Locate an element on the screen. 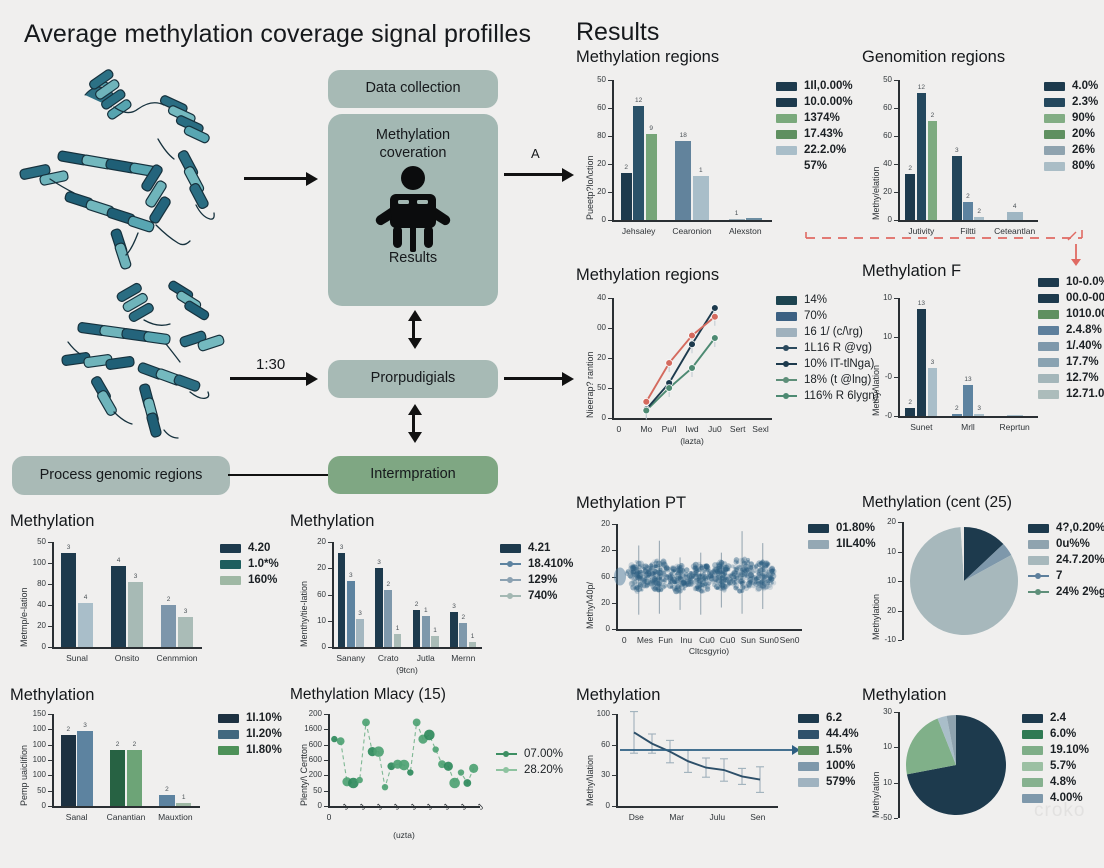 The image size is (1104, 868). bar-value-label: 2 is located at coordinates (416, 604).